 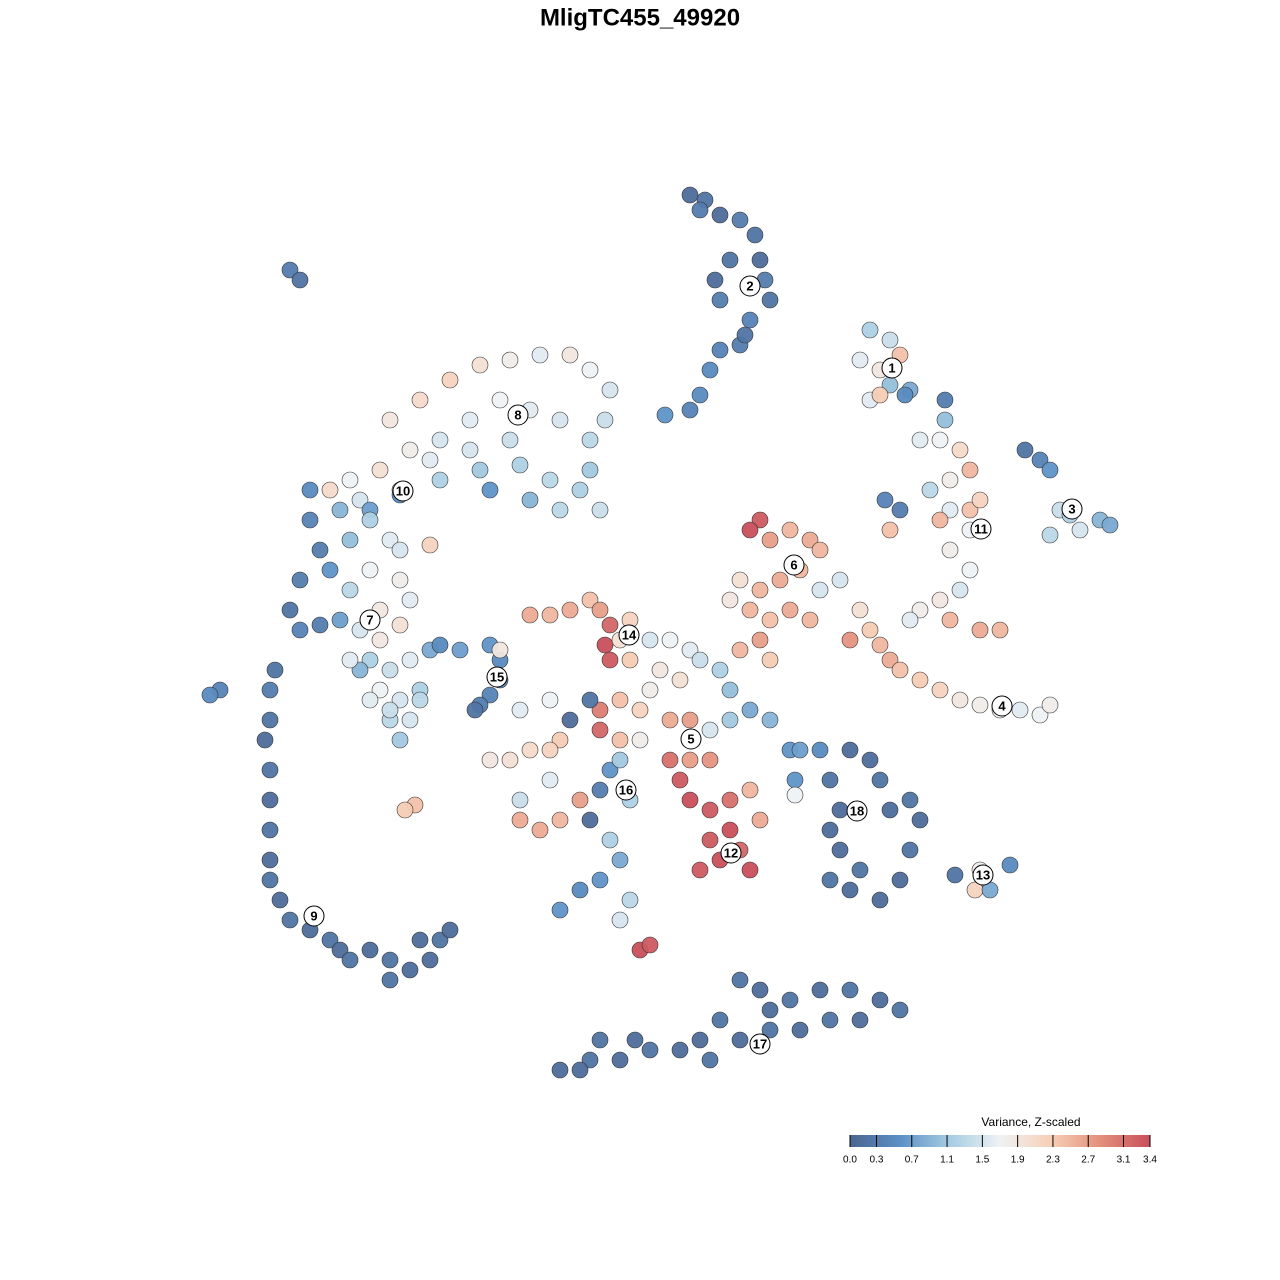 What do you see at coordinates (981, 528) in the screenshot?
I see `cluster-label: 11` at bounding box center [981, 528].